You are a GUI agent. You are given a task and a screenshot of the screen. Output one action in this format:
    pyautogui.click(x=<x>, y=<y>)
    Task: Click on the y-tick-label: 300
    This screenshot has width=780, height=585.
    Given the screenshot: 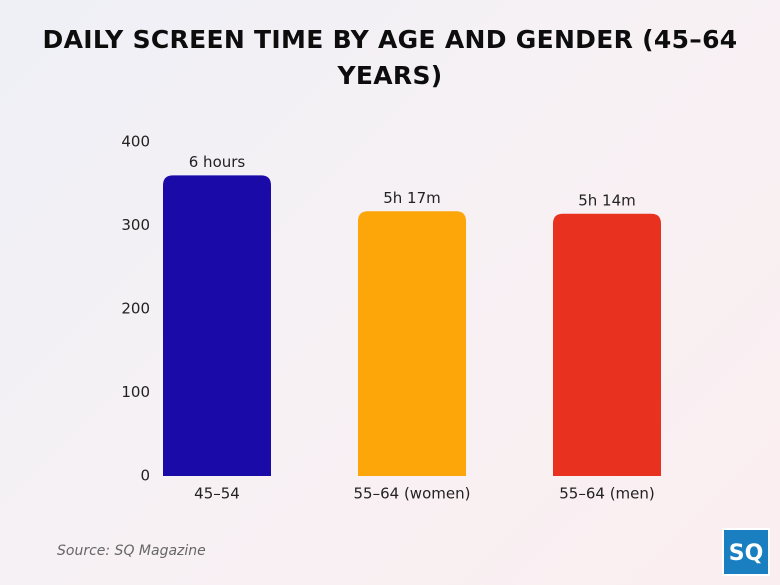 What is the action you would take?
    pyautogui.click(x=135, y=225)
    